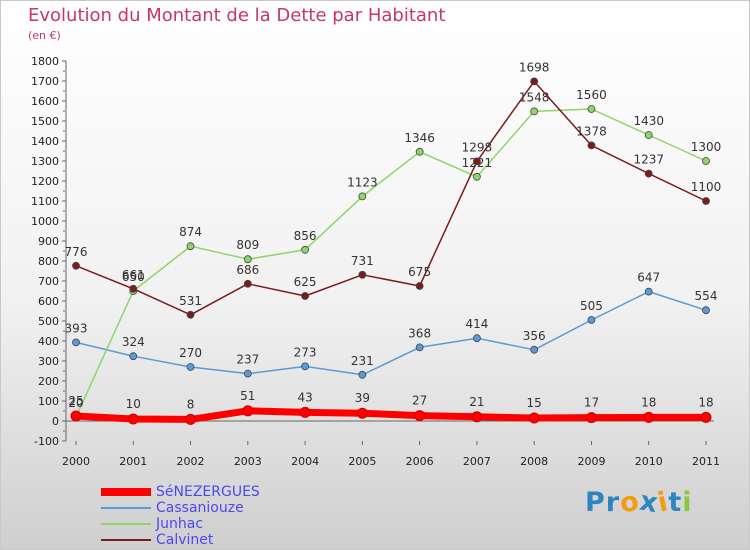 The width and height of the screenshot is (750, 550). I want to click on y-tick-label: 1500, so click(45, 121).